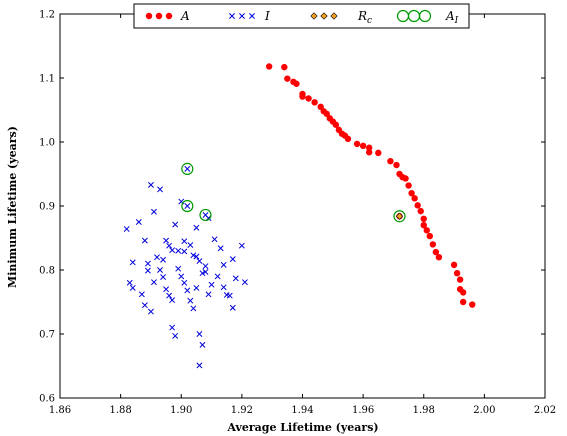 This screenshot has width=567, height=436. Describe the element at coordinates (47, 335) in the screenshot. I see `y-tick-label: 0.7` at that location.